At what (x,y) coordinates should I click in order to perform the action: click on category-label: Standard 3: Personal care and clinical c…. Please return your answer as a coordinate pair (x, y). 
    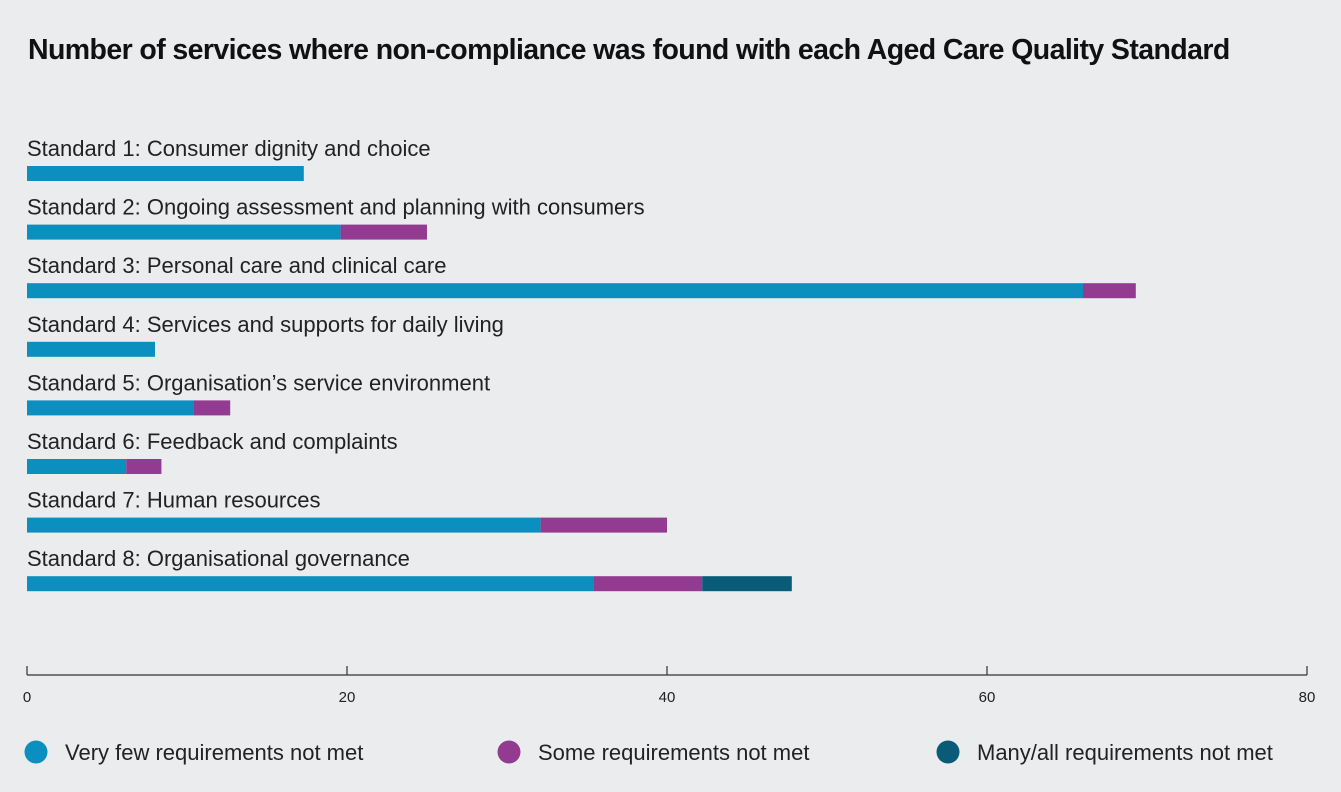
    Looking at the image, I should click on (236, 265).